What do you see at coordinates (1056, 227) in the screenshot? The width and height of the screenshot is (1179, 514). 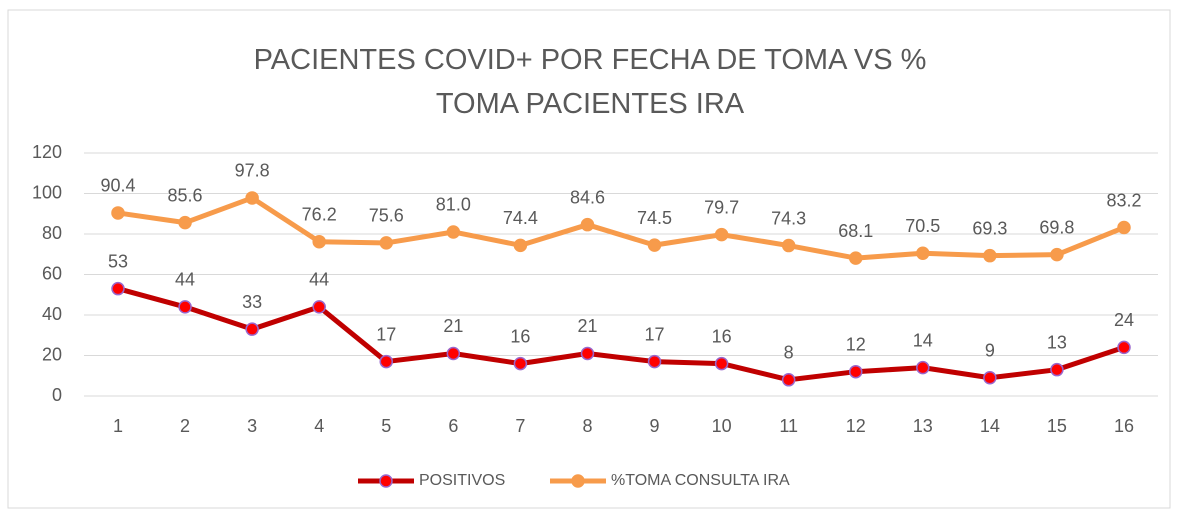 I see `data-label: 69.8` at bounding box center [1056, 227].